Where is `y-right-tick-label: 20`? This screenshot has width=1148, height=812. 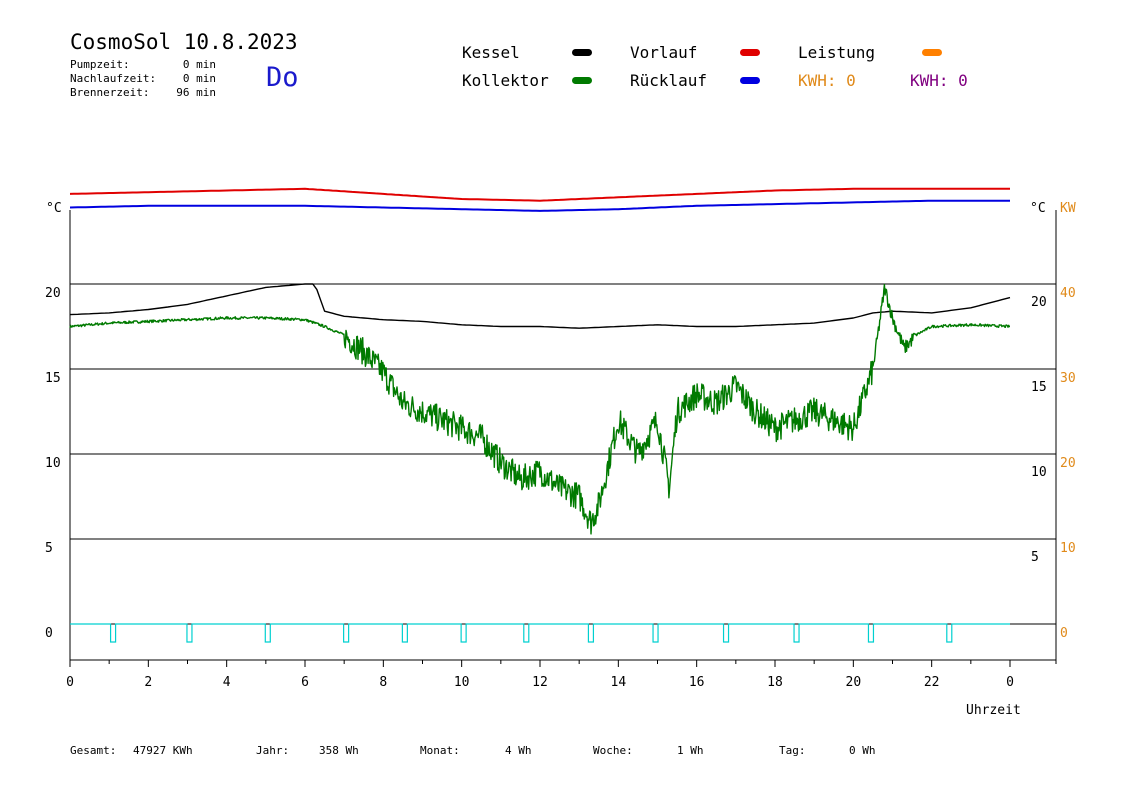
y-right-tick-label: 20 is located at coordinates (1039, 302).